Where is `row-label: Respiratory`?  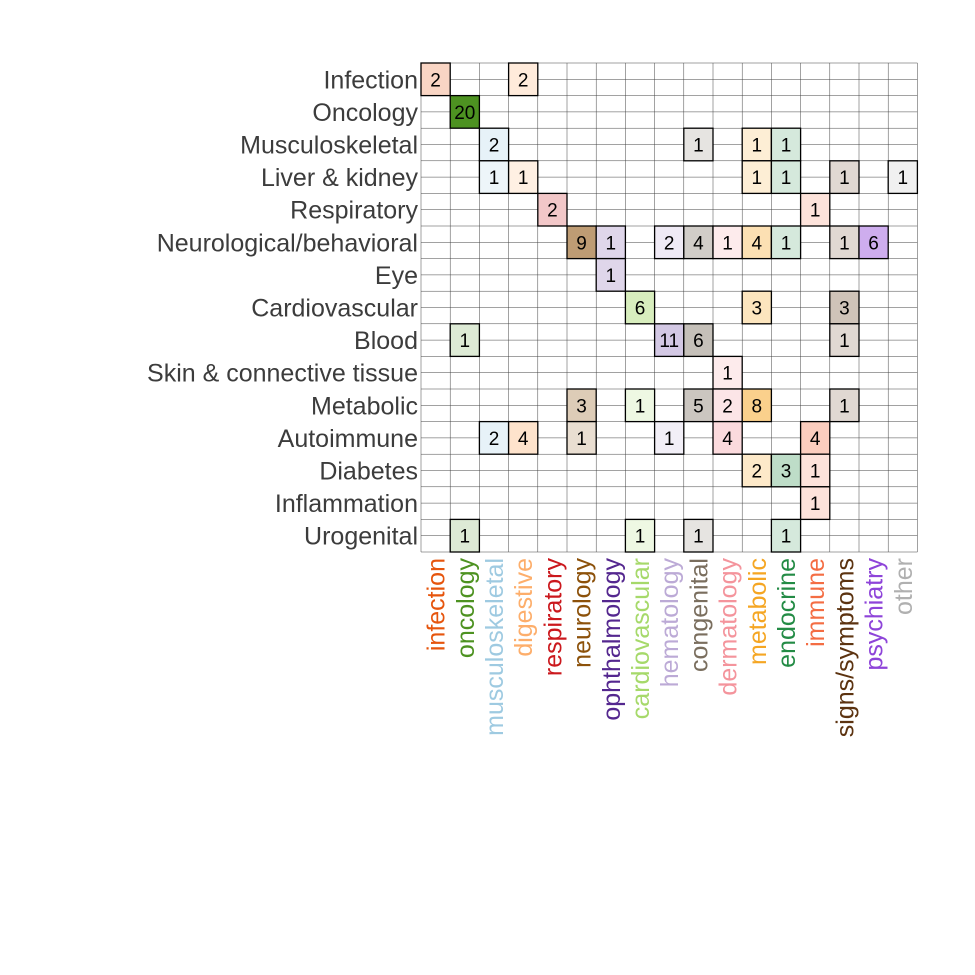 row-label: Respiratory is located at coordinates (354, 211).